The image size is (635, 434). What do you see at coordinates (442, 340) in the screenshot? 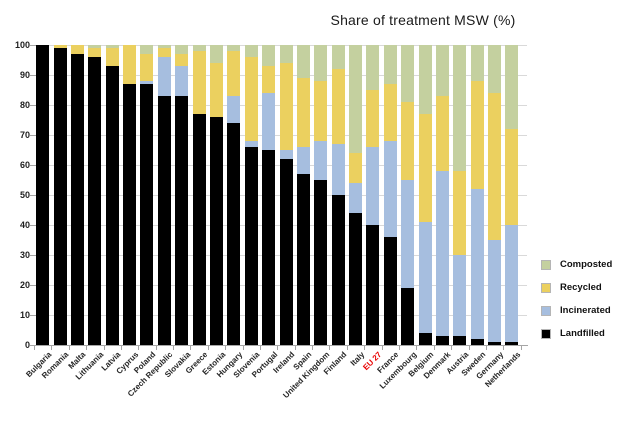
I see `bar-segment-landfilled-denmark` at bounding box center [442, 340].